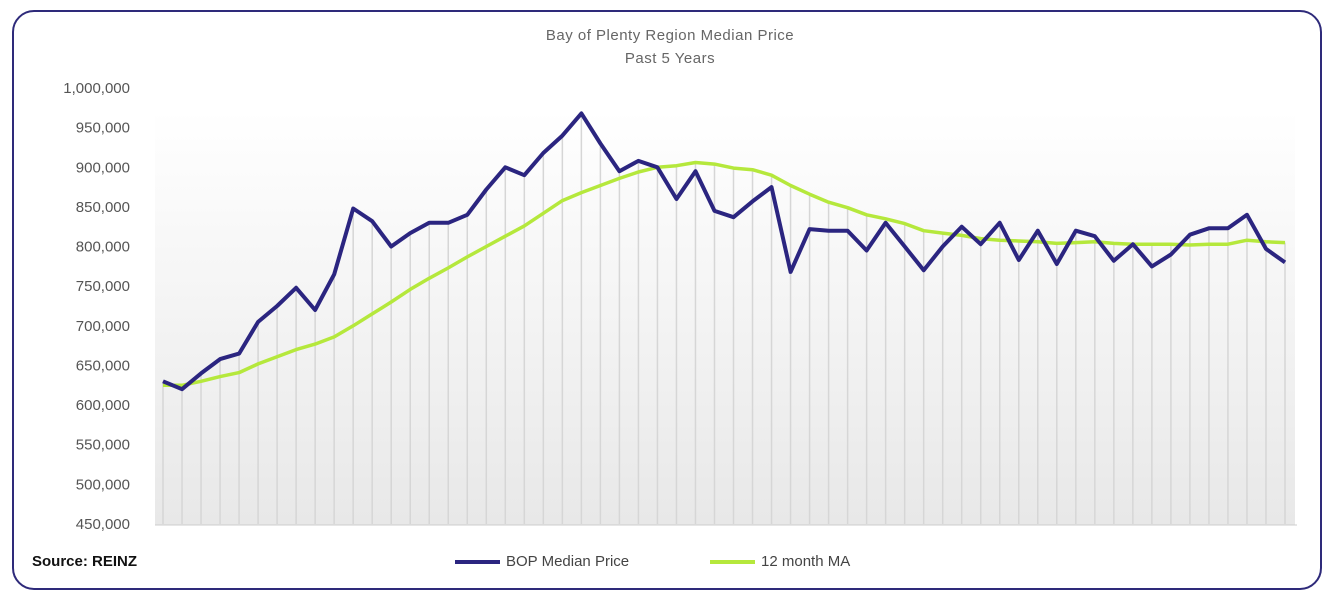 The image size is (1340, 600). Describe the element at coordinates (103, 167) in the screenshot. I see `y-tick-label: 900,000` at that location.